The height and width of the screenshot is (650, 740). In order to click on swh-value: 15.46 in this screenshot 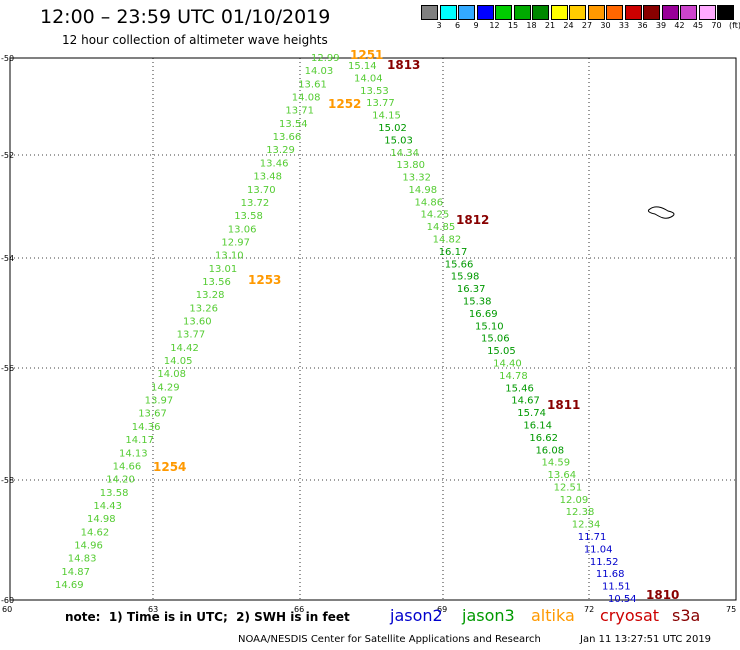, I will do `click(519, 388)`.